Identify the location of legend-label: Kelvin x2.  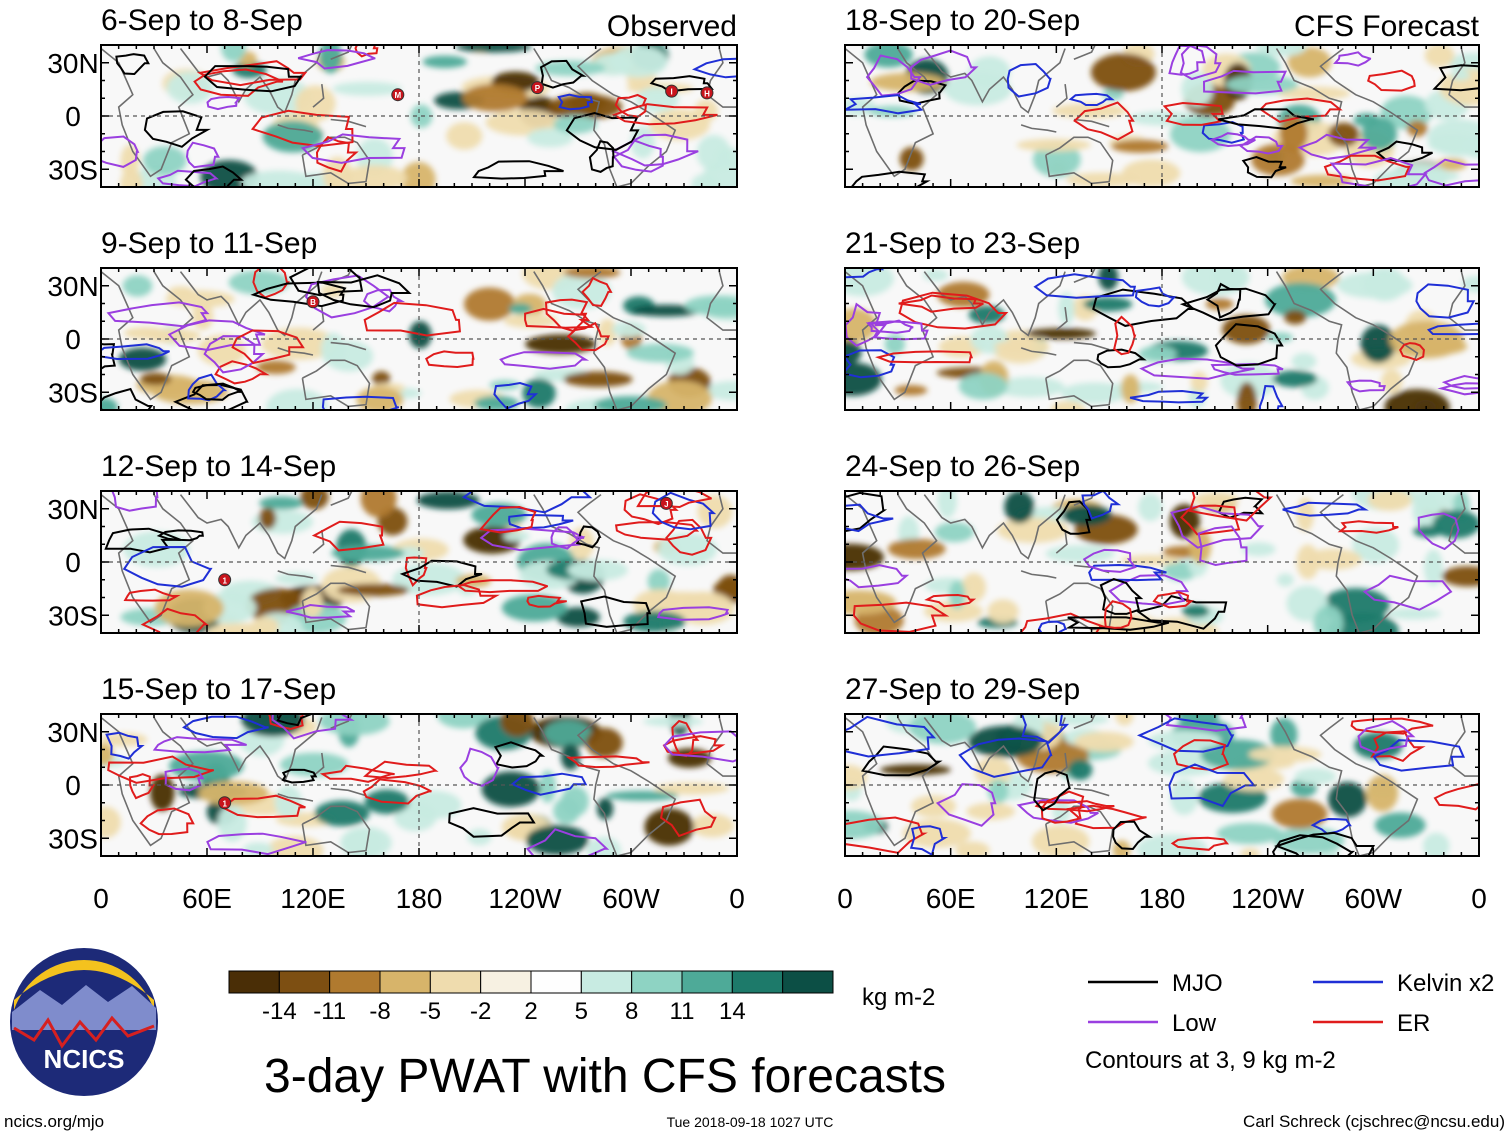
(1445, 983).